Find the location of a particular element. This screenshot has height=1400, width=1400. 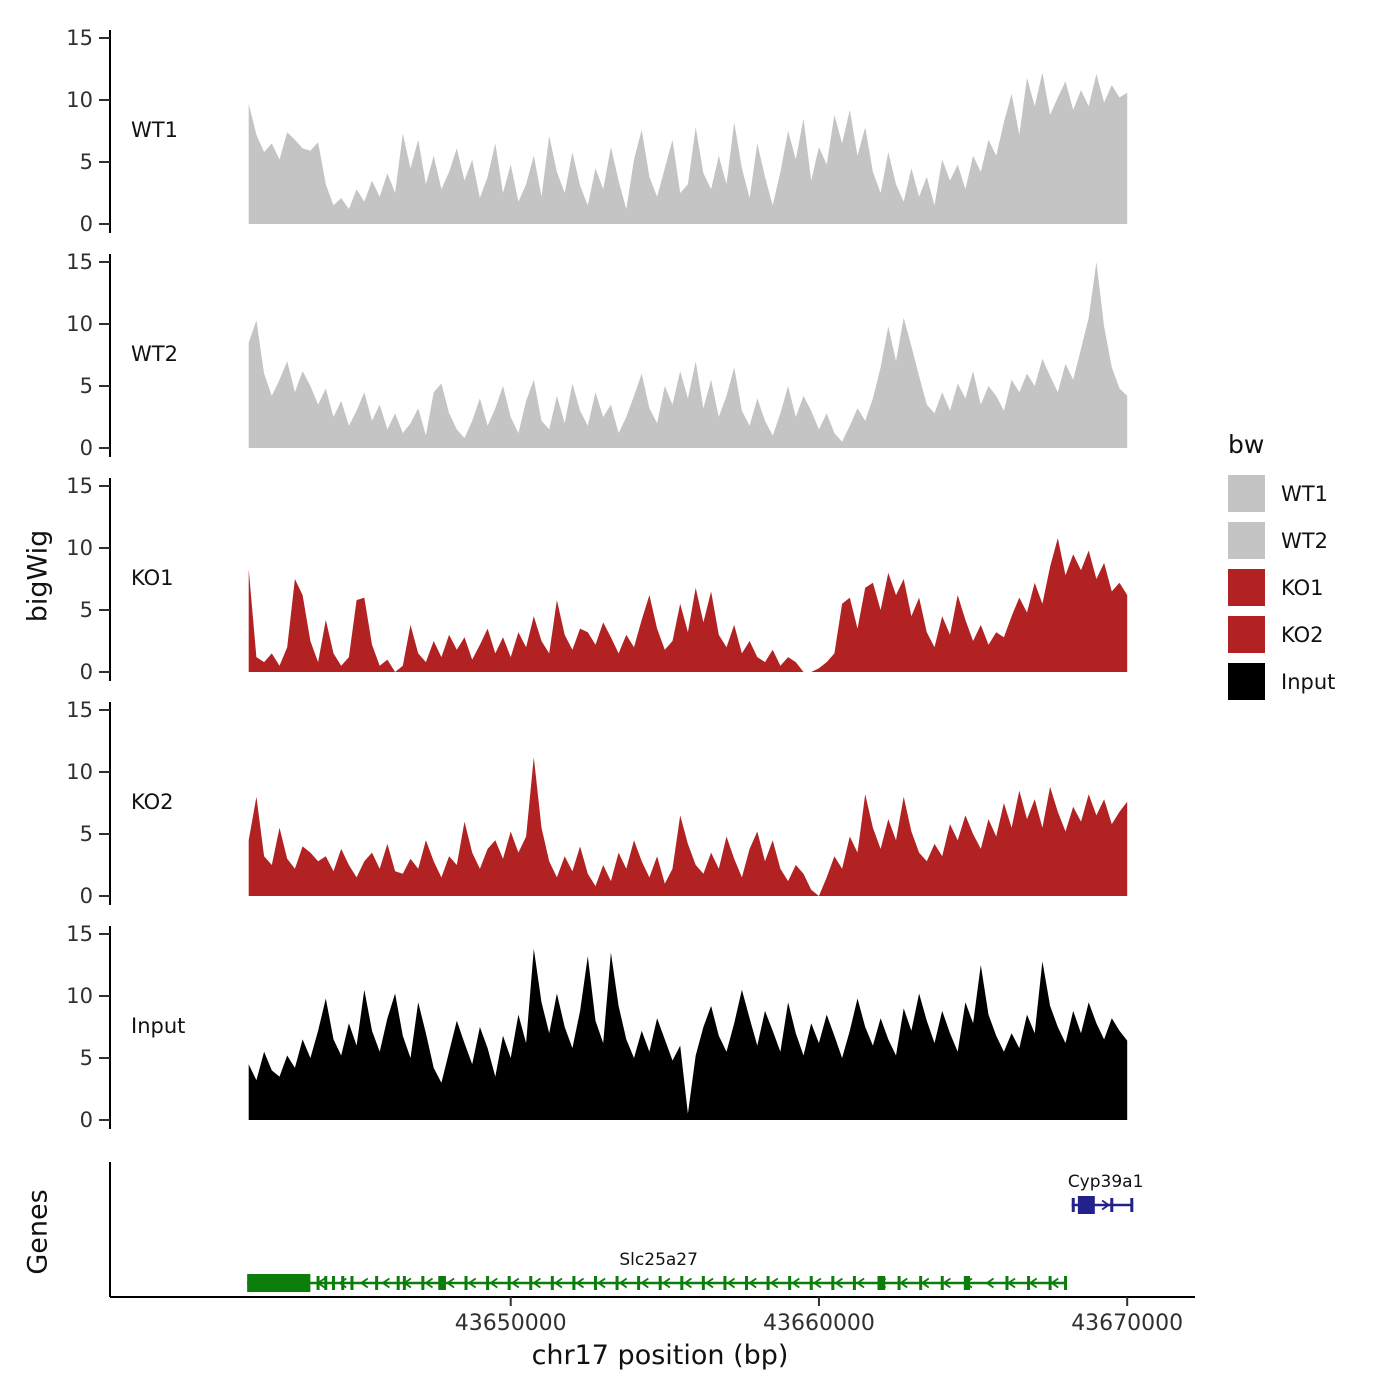

facet-label-WT1: WT1 is located at coordinates (154, 130).